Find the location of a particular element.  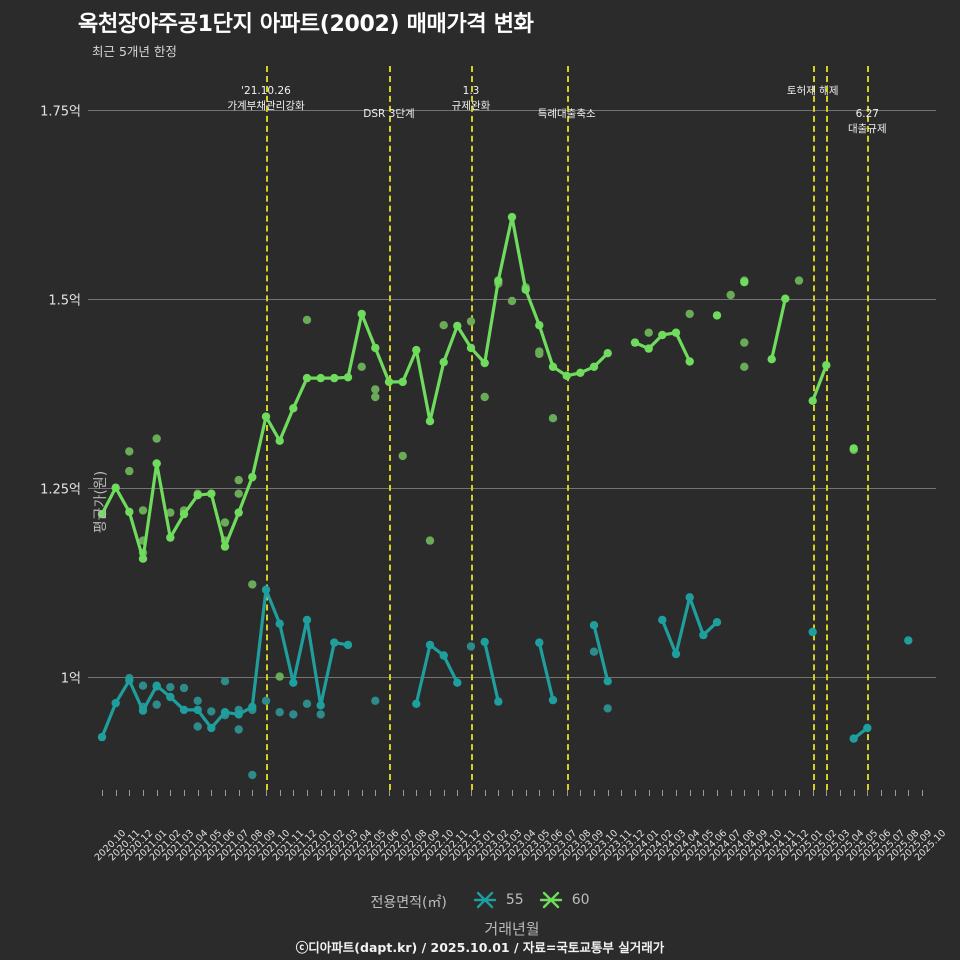

gridline is located at coordinates (512, 677).